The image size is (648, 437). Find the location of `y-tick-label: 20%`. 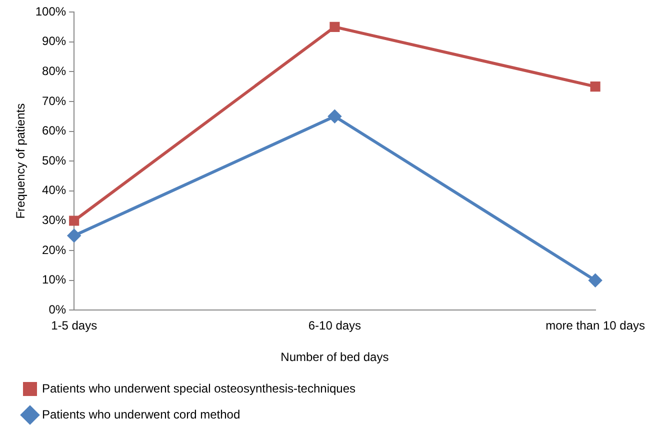

y-tick-label: 20% is located at coordinates (54, 249).